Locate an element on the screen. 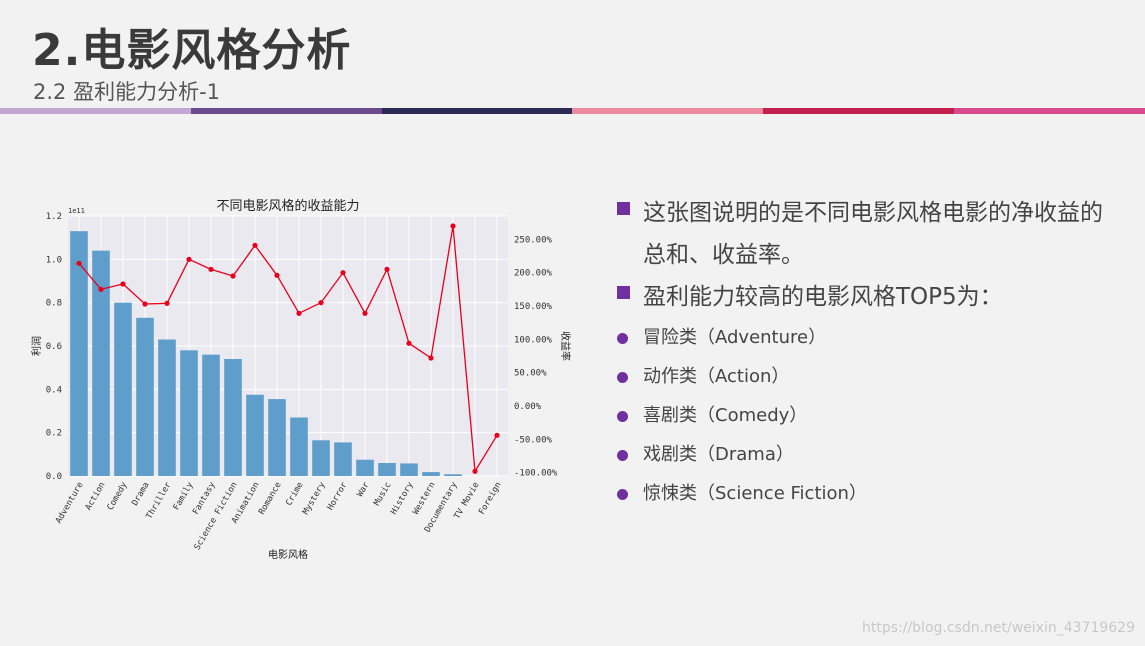  y-tick-label: 0.6 is located at coordinates (54, 347).